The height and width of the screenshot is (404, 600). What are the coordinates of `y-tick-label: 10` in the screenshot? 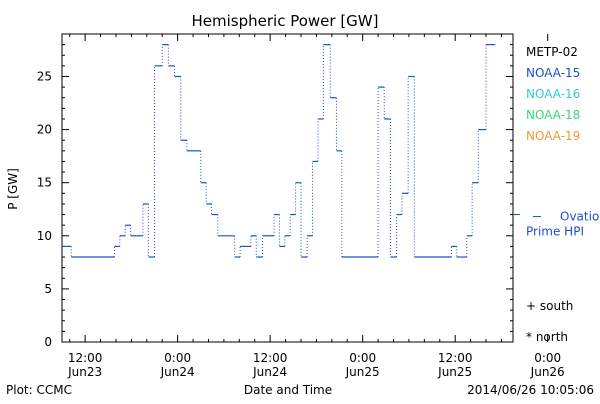 It's located at (44, 236).